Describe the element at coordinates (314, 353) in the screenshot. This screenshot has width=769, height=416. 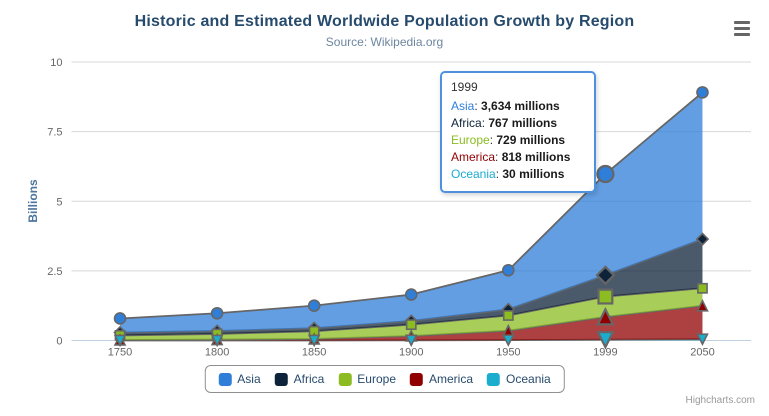
I see `x-axis-tick-label: 1850` at that location.